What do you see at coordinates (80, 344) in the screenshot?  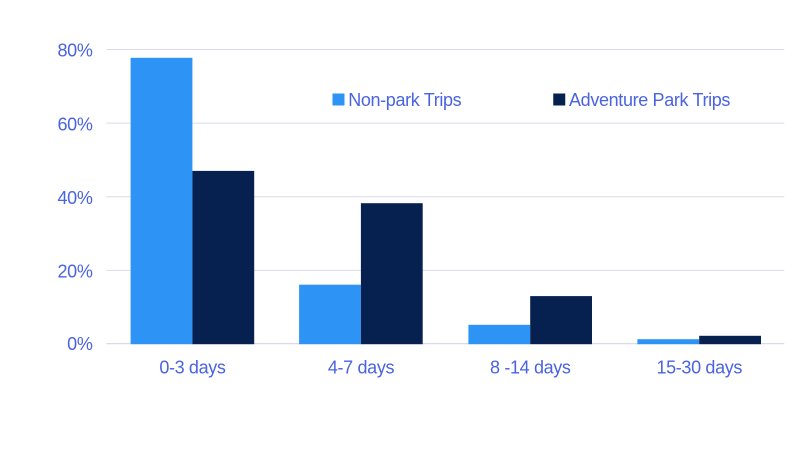 I see `svg-text: 0%` at bounding box center [80, 344].